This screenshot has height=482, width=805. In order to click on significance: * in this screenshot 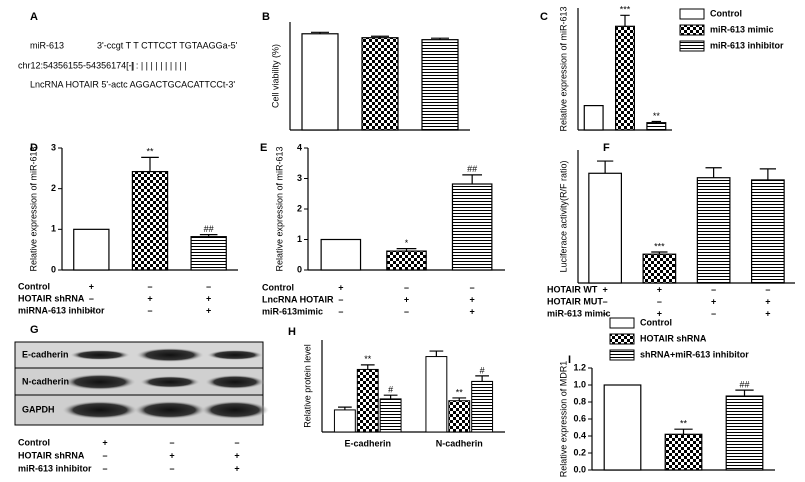, I will do `click(407, 243)`.